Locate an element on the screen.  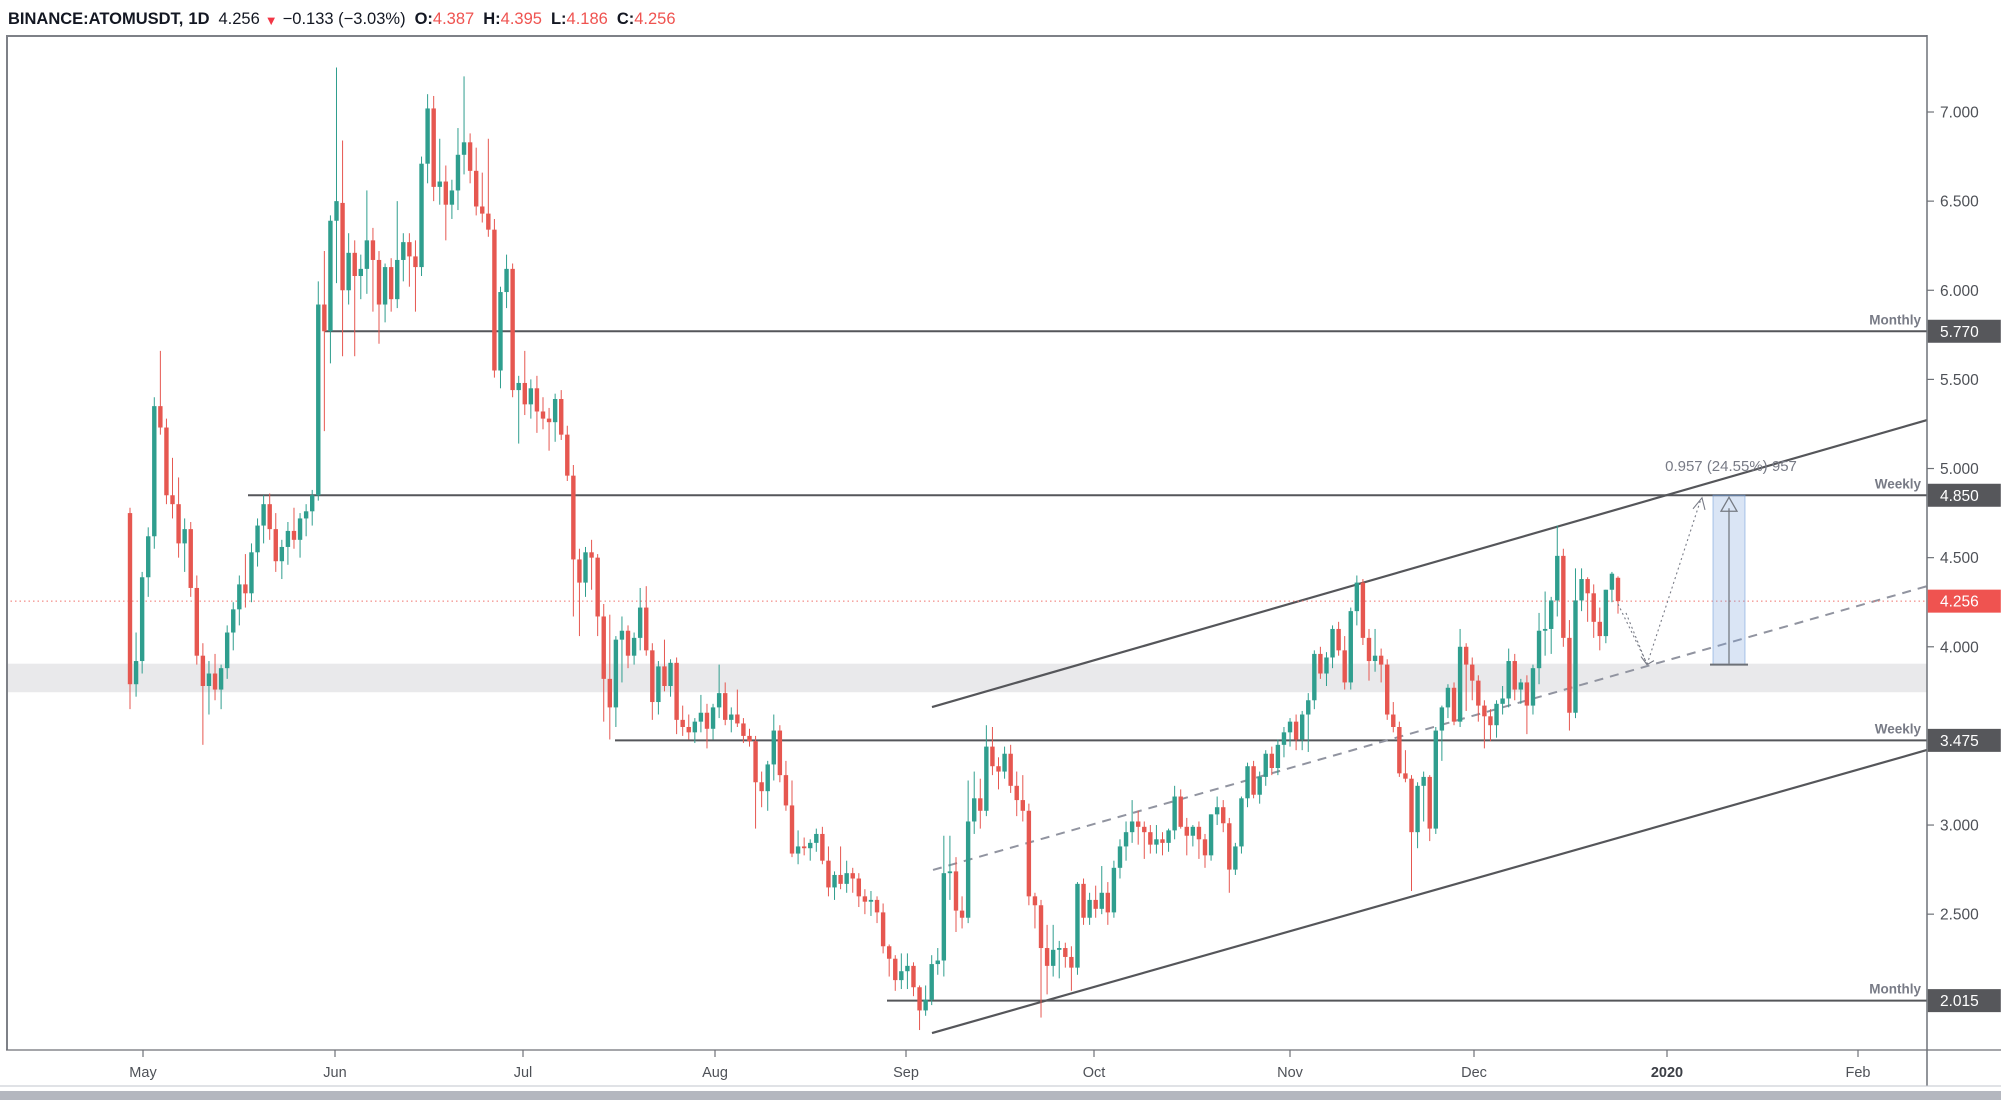
price-tick-7.000: 7.000 is located at coordinates (1959, 113).